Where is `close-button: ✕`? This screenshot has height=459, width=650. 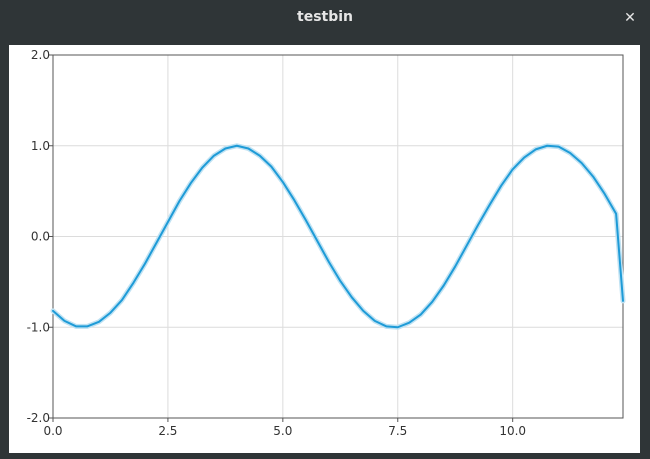 close-button: ✕ is located at coordinates (630, 18).